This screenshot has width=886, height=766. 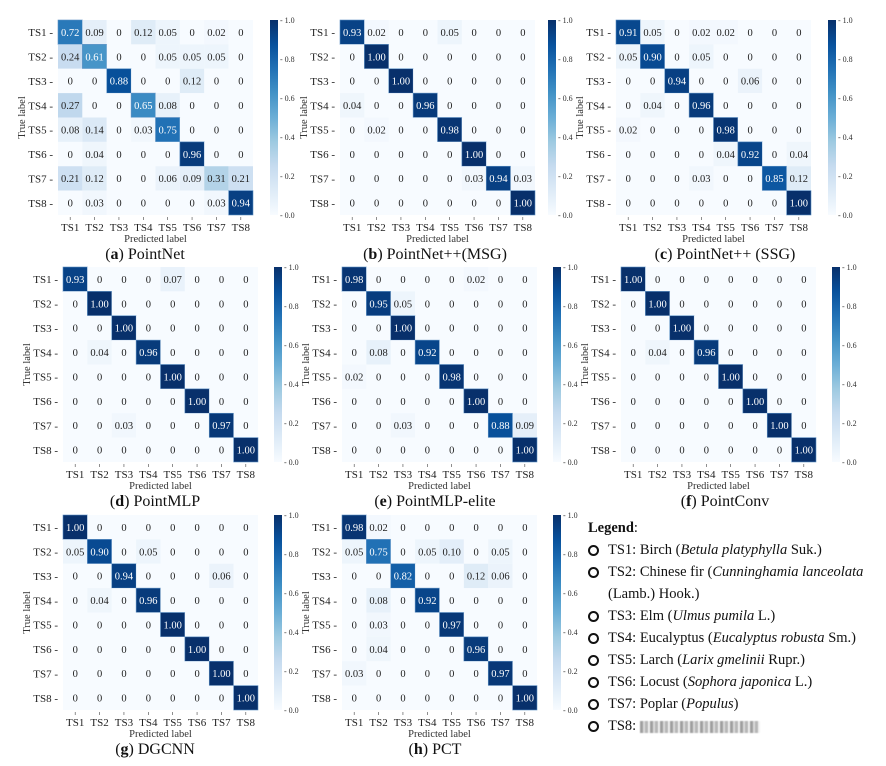 I want to click on y-tick-label: TS5 -, so click(x=324, y=378).